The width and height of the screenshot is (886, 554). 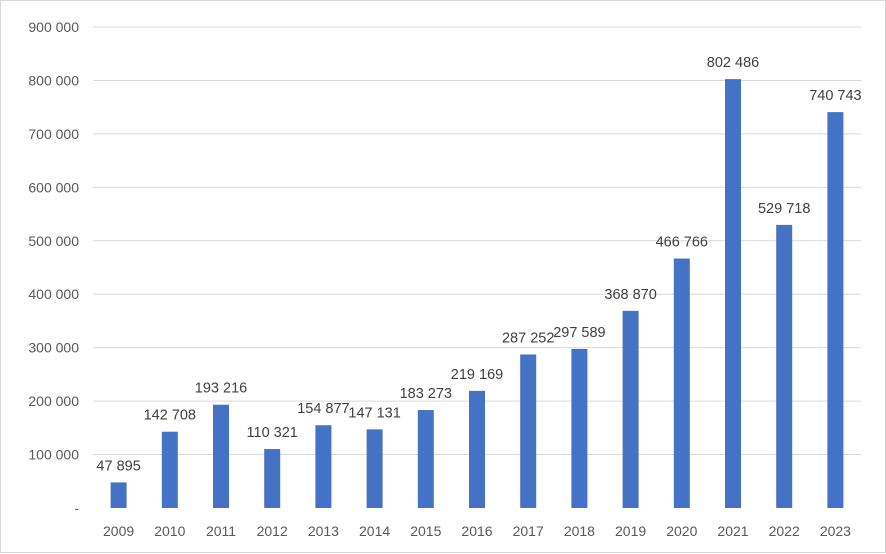 What do you see at coordinates (682, 243) in the screenshot?
I see `data-label-2020: 466 766` at bounding box center [682, 243].